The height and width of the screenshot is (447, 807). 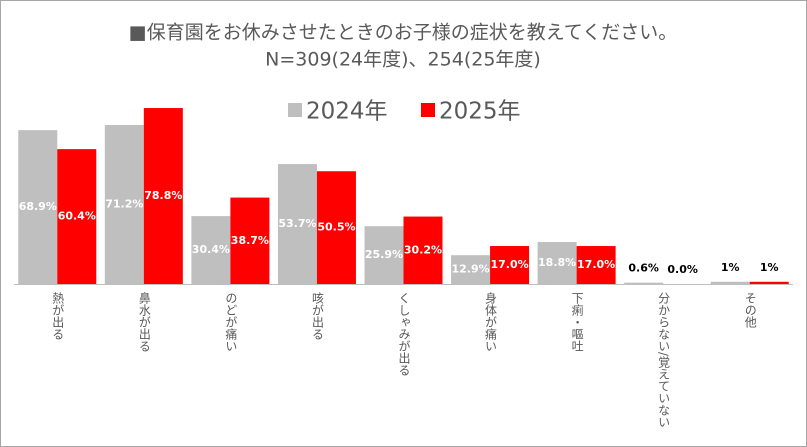 I want to click on value-label: 0.6%, so click(x=643, y=268).